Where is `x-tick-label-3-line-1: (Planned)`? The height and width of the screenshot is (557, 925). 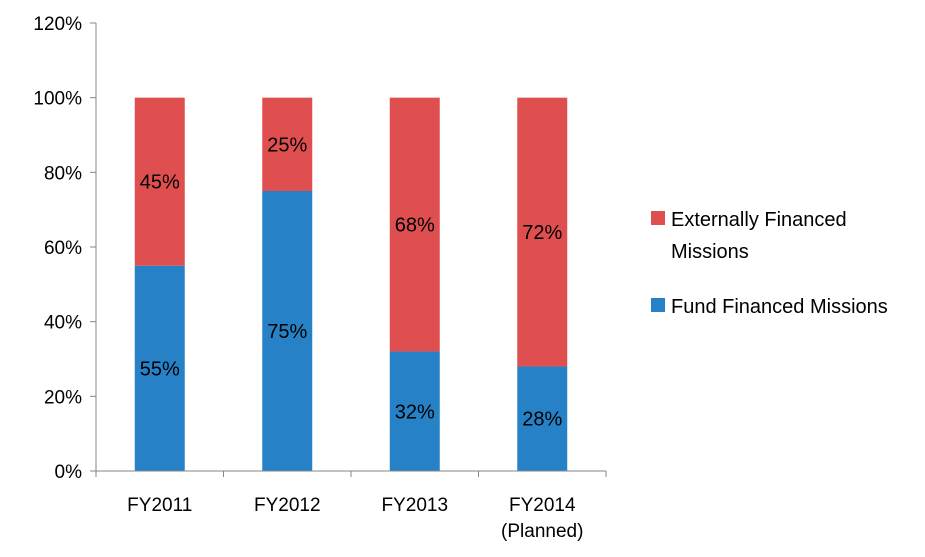
x-tick-label-3-line-1: (Planned) is located at coordinates (542, 531).